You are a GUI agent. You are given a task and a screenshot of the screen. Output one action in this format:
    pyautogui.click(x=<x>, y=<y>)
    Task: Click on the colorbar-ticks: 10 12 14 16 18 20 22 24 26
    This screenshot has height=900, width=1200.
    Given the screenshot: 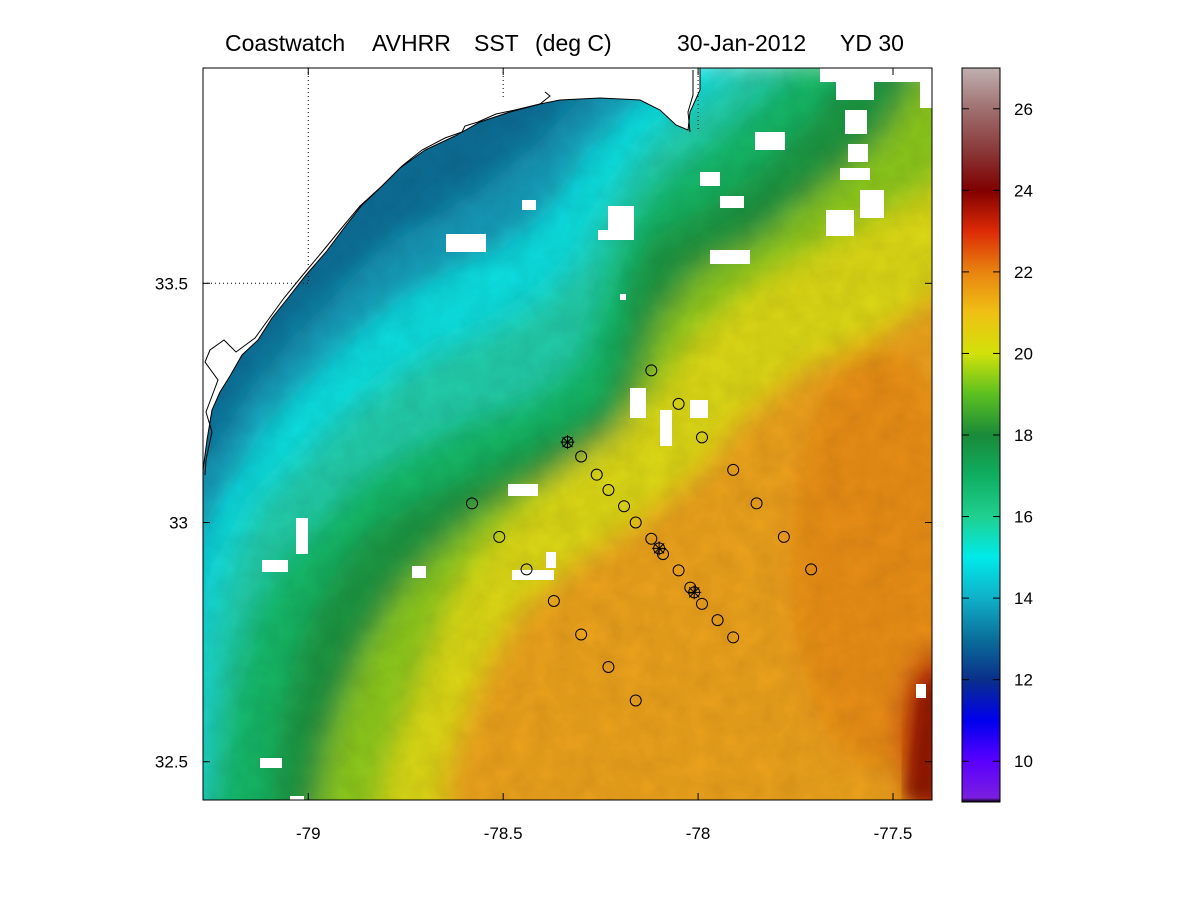 What is the action you would take?
    pyautogui.click(x=997, y=435)
    